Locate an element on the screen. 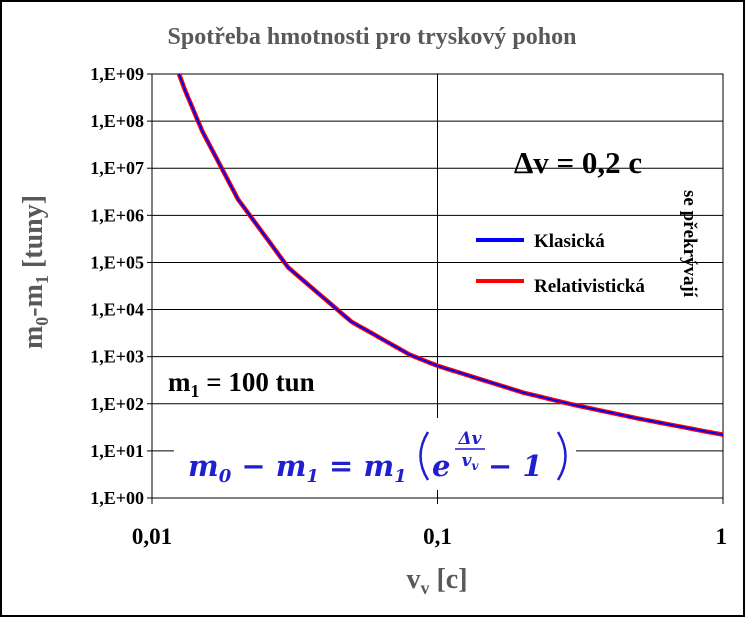 This screenshot has height=617, width=745. x-tick-label: 0,1 is located at coordinates (437, 536).